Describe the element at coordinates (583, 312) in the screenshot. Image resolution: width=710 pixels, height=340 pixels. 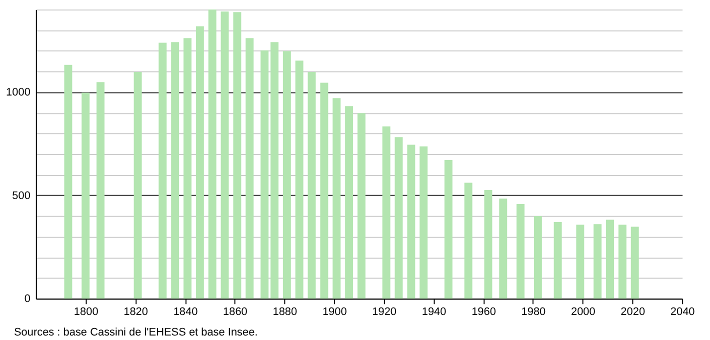
I see `x-tick-label: 2000` at that location.